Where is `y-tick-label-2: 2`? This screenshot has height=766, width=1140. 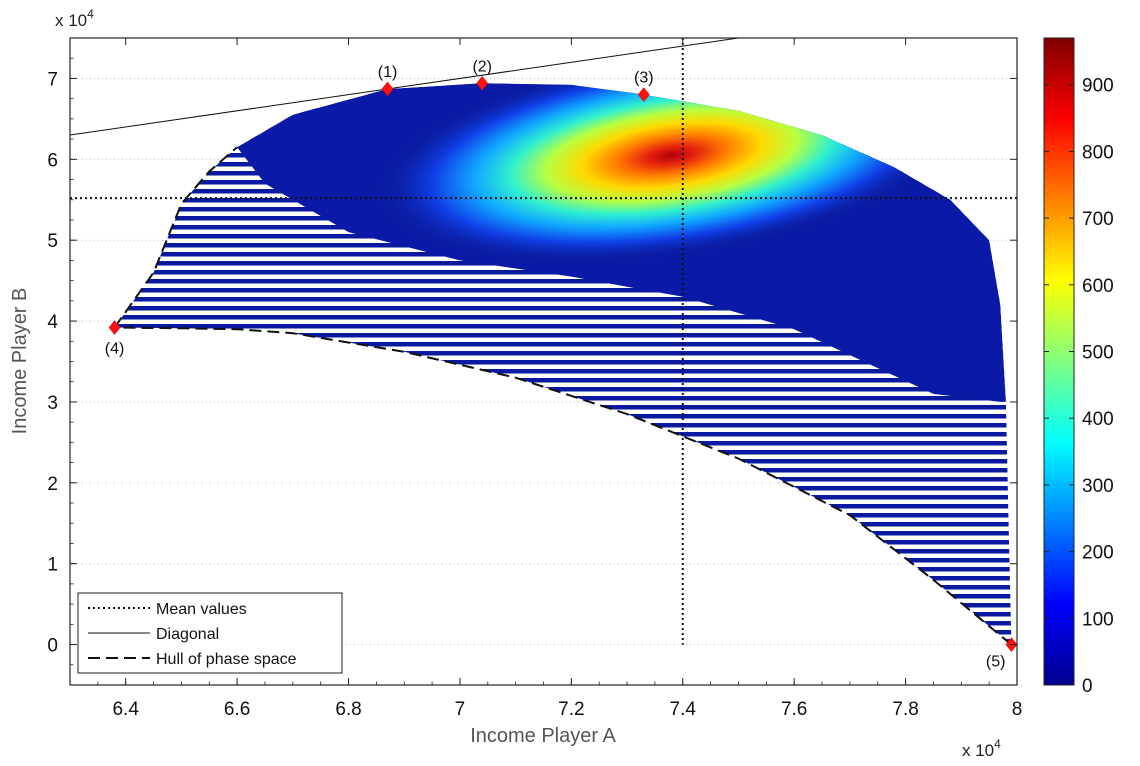
y-tick-label-2: 2 is located at coordinates (52, 484).